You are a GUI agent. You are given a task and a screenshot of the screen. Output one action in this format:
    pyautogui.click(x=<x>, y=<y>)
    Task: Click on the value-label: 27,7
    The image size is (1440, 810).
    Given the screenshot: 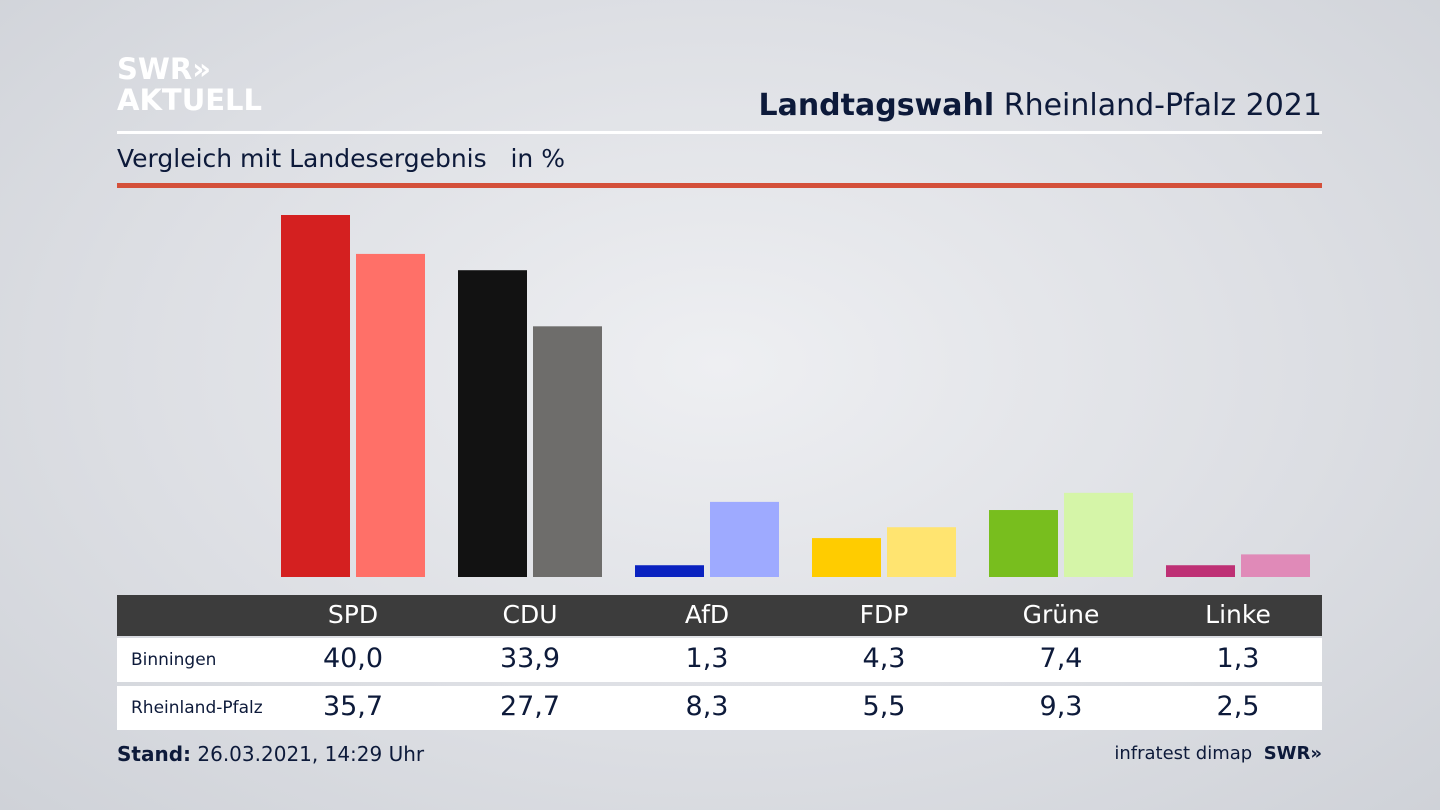 What is the action you would take?
    pyautogui.click(x=530, y=706)
    